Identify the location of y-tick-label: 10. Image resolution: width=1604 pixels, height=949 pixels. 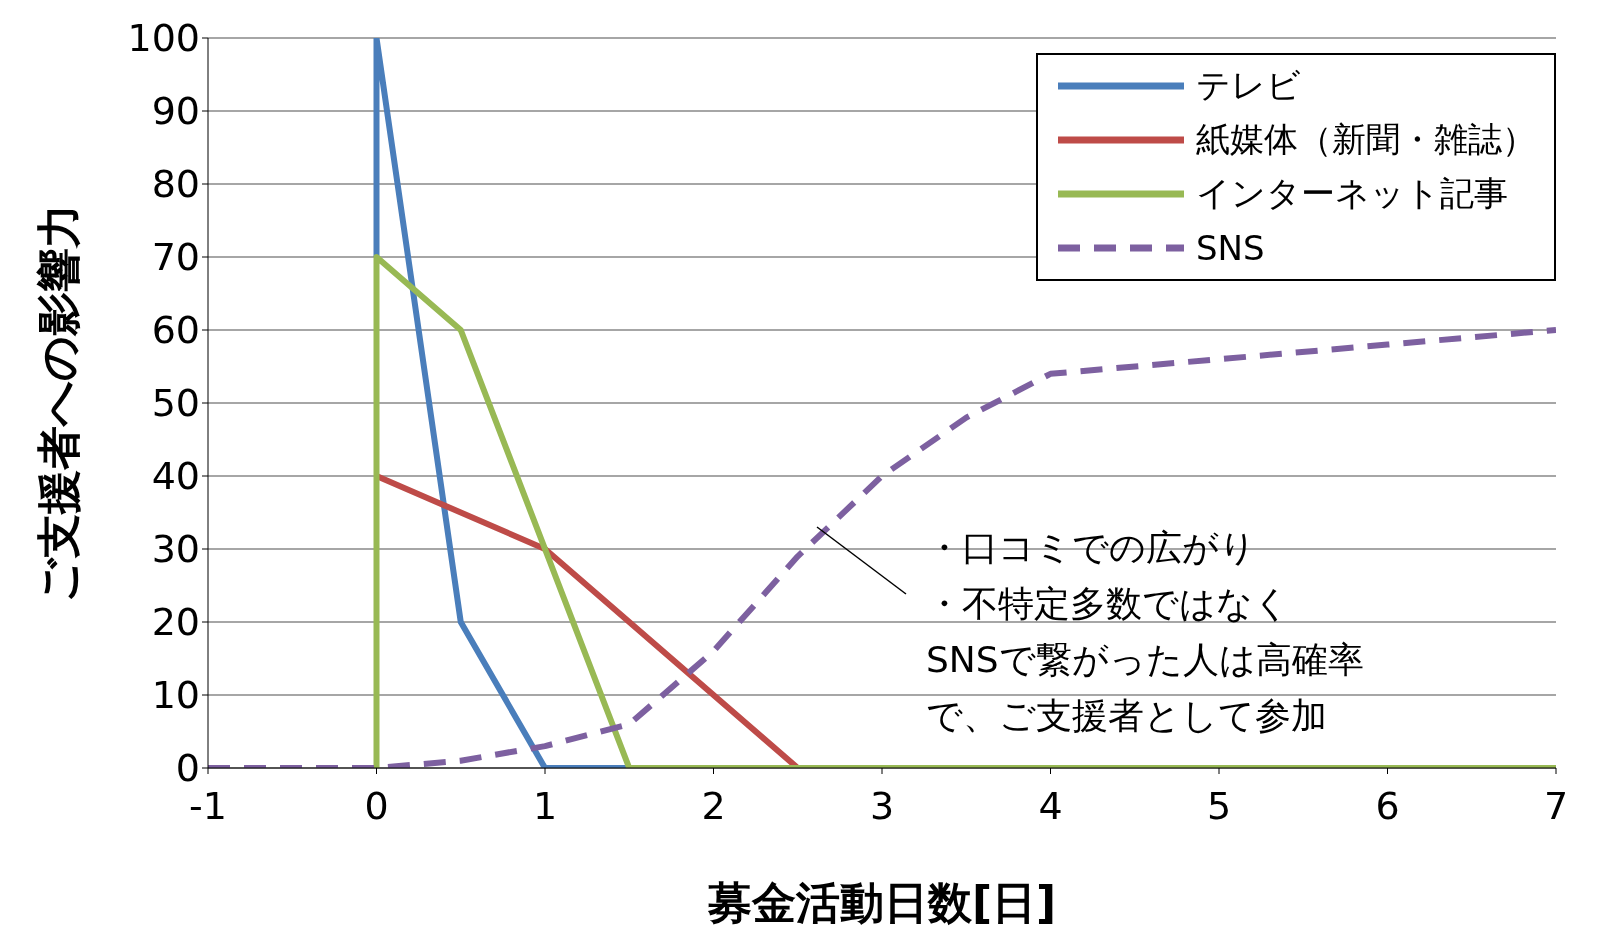
(175, 695).